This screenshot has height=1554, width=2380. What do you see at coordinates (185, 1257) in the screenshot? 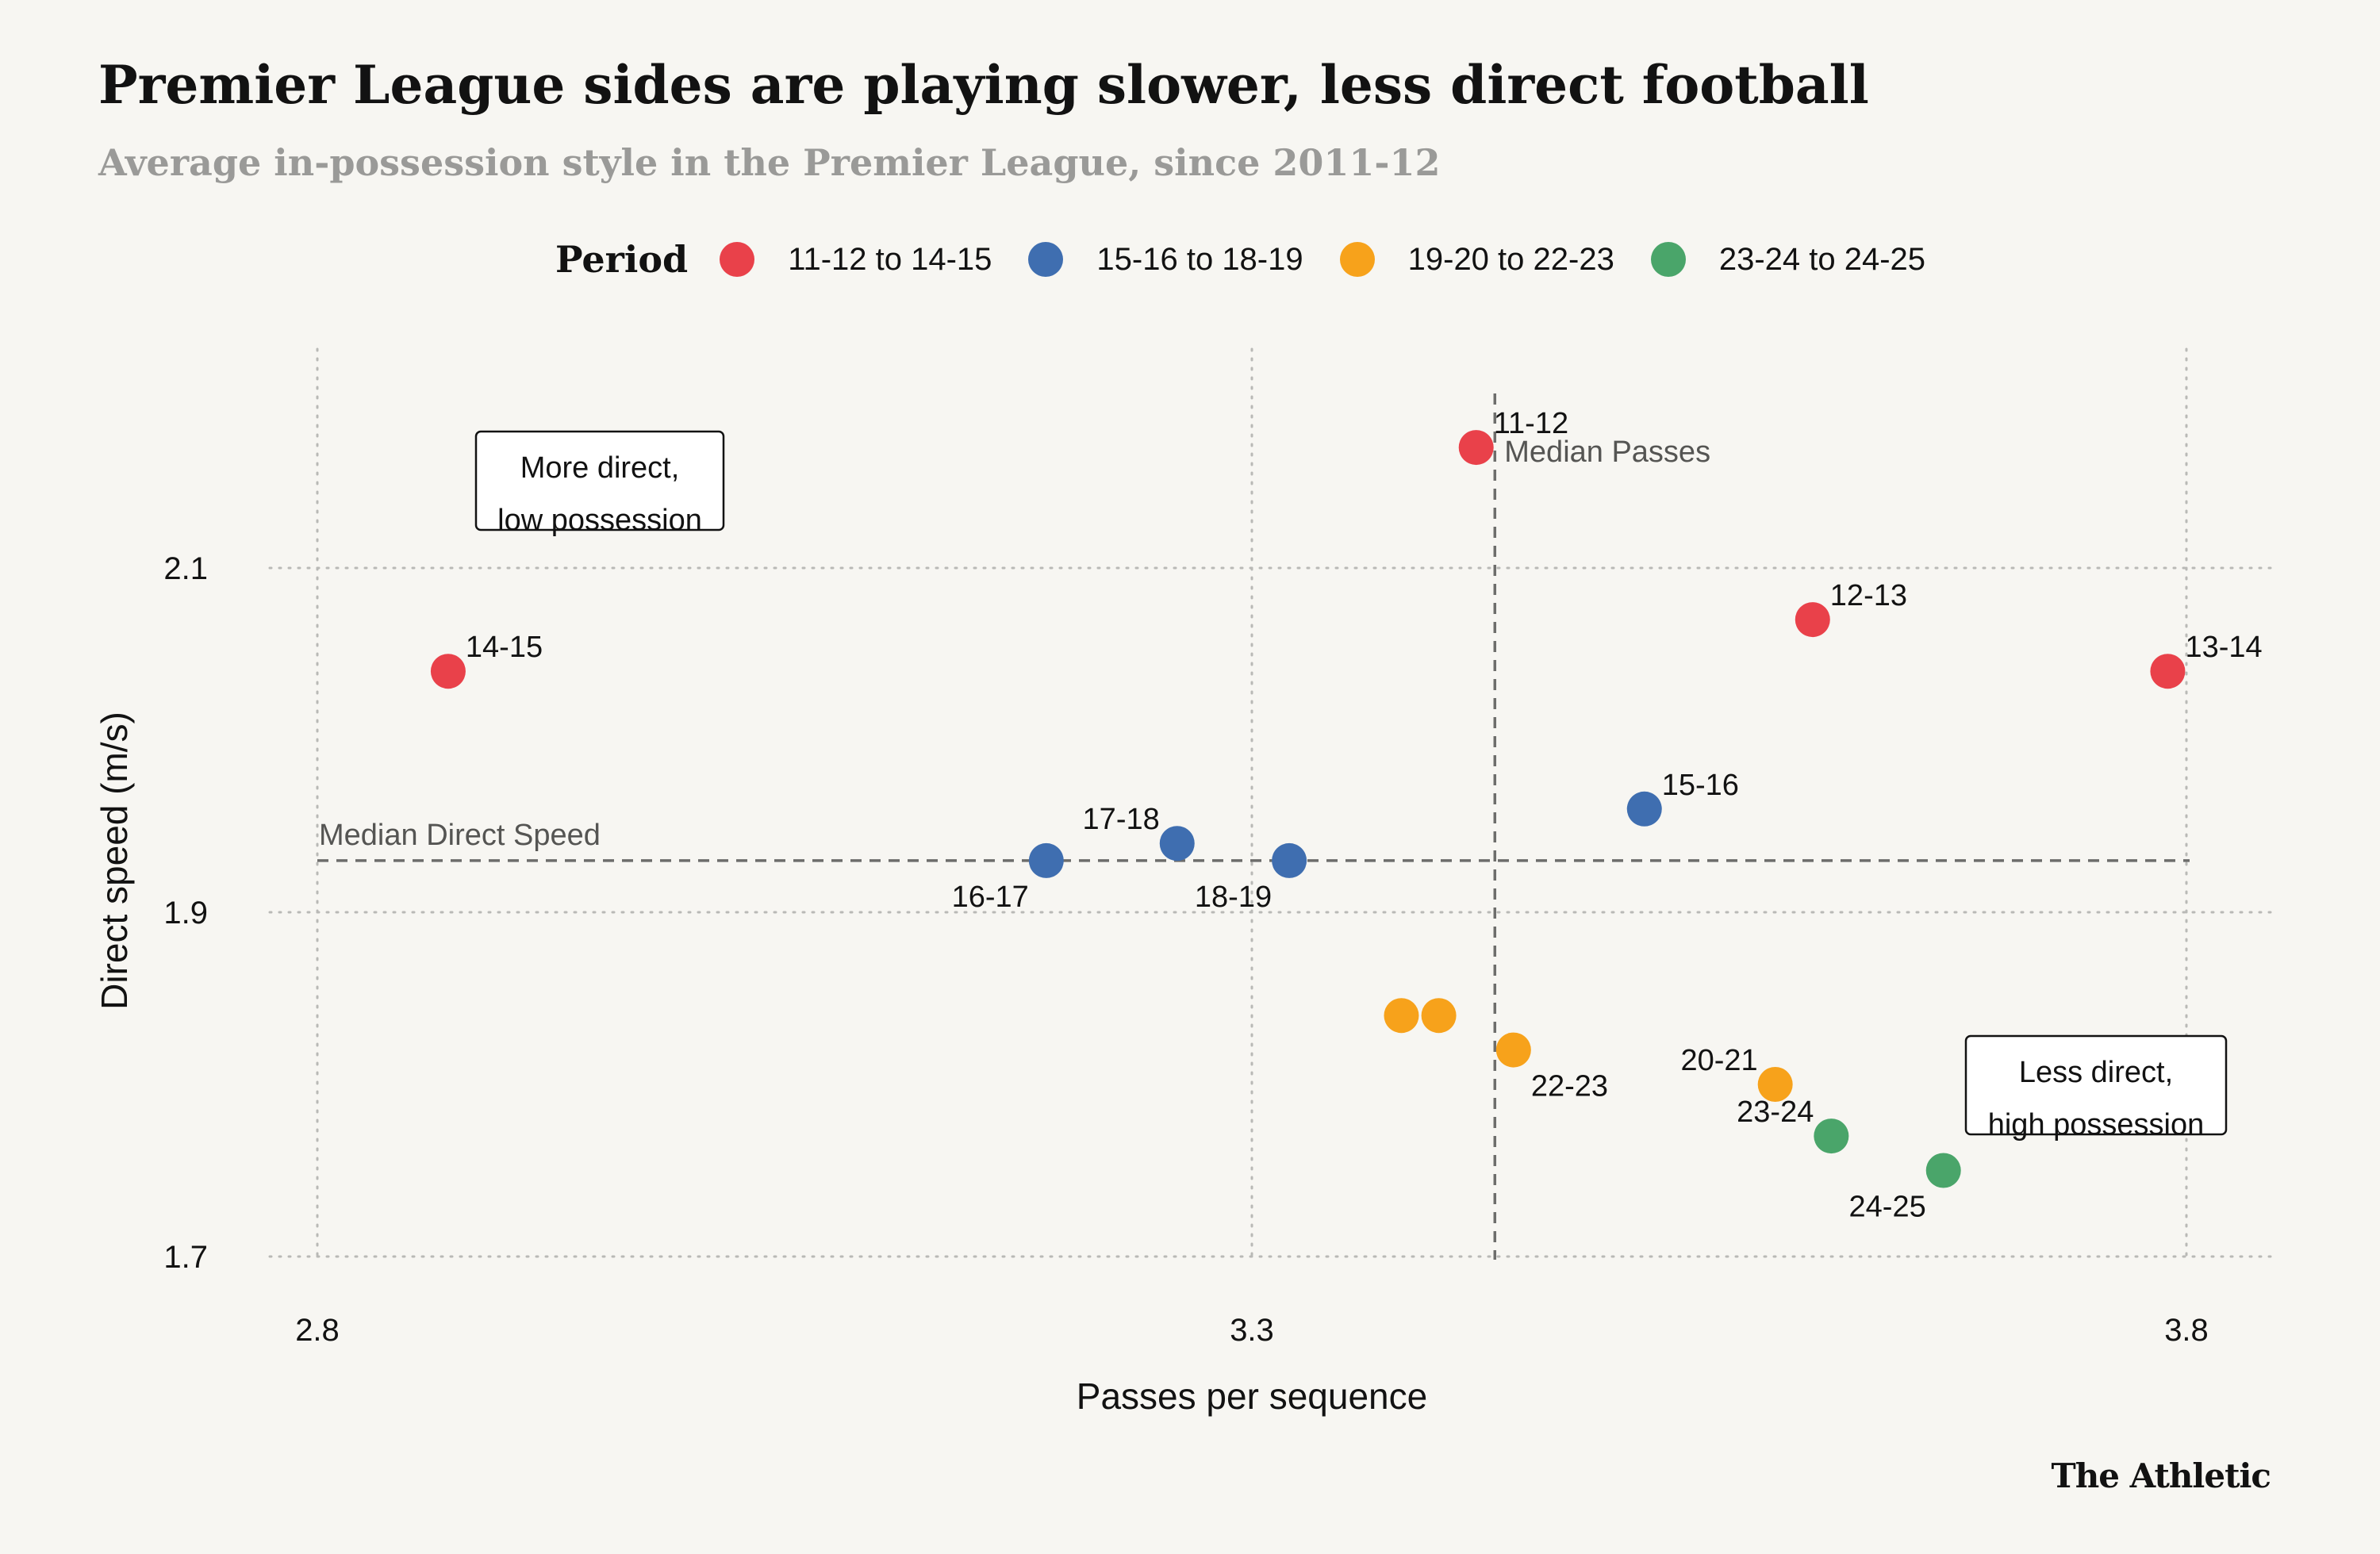
I see `y-tick-label: 1.7` at bounding box center [185, 1257].